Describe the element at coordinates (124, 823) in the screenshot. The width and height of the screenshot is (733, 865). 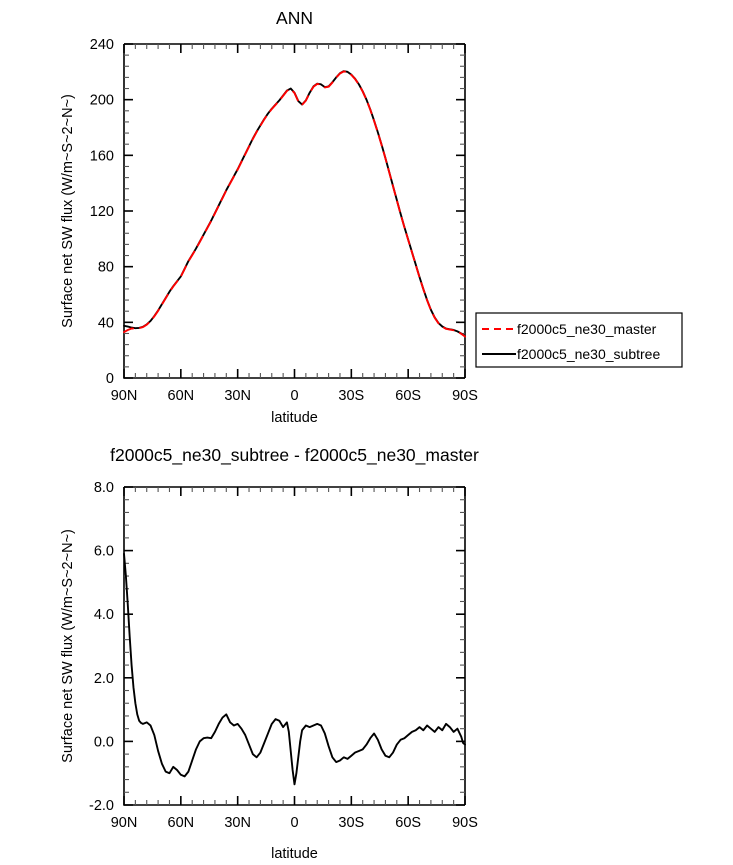
I see `xtick-label-2-0: 90N` at that location.